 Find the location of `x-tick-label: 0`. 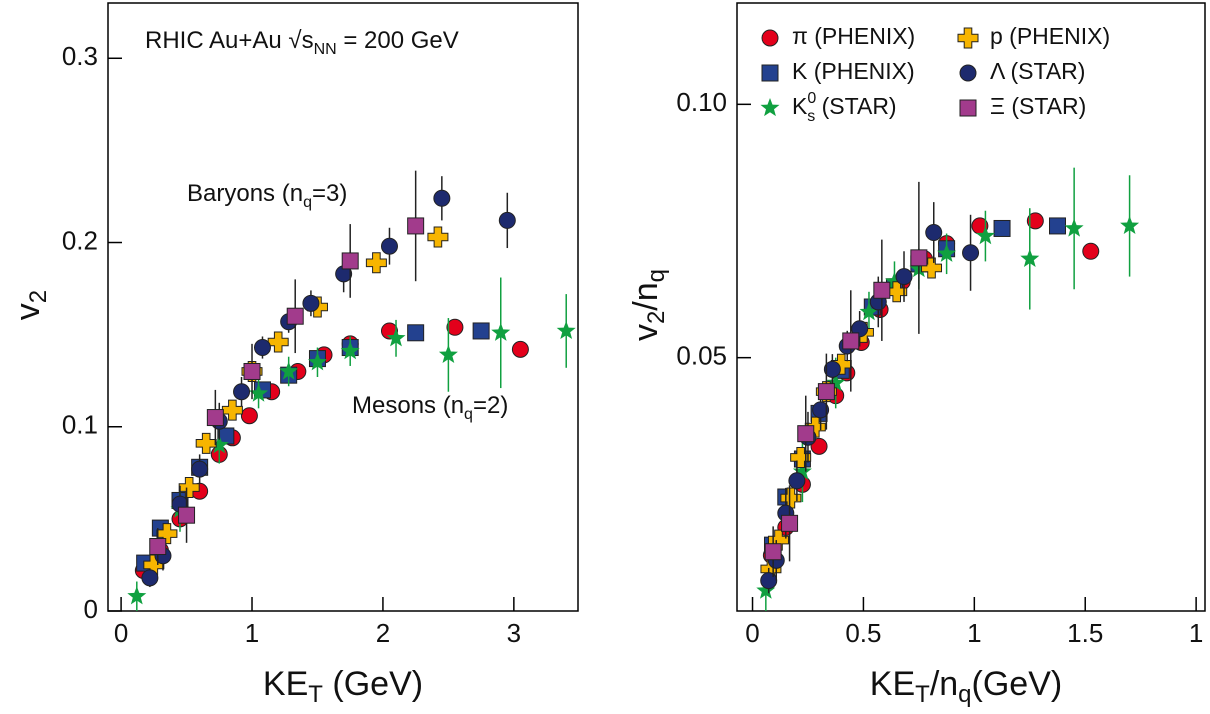

x-tick-label: 0 is located at coordinates (121, 633).